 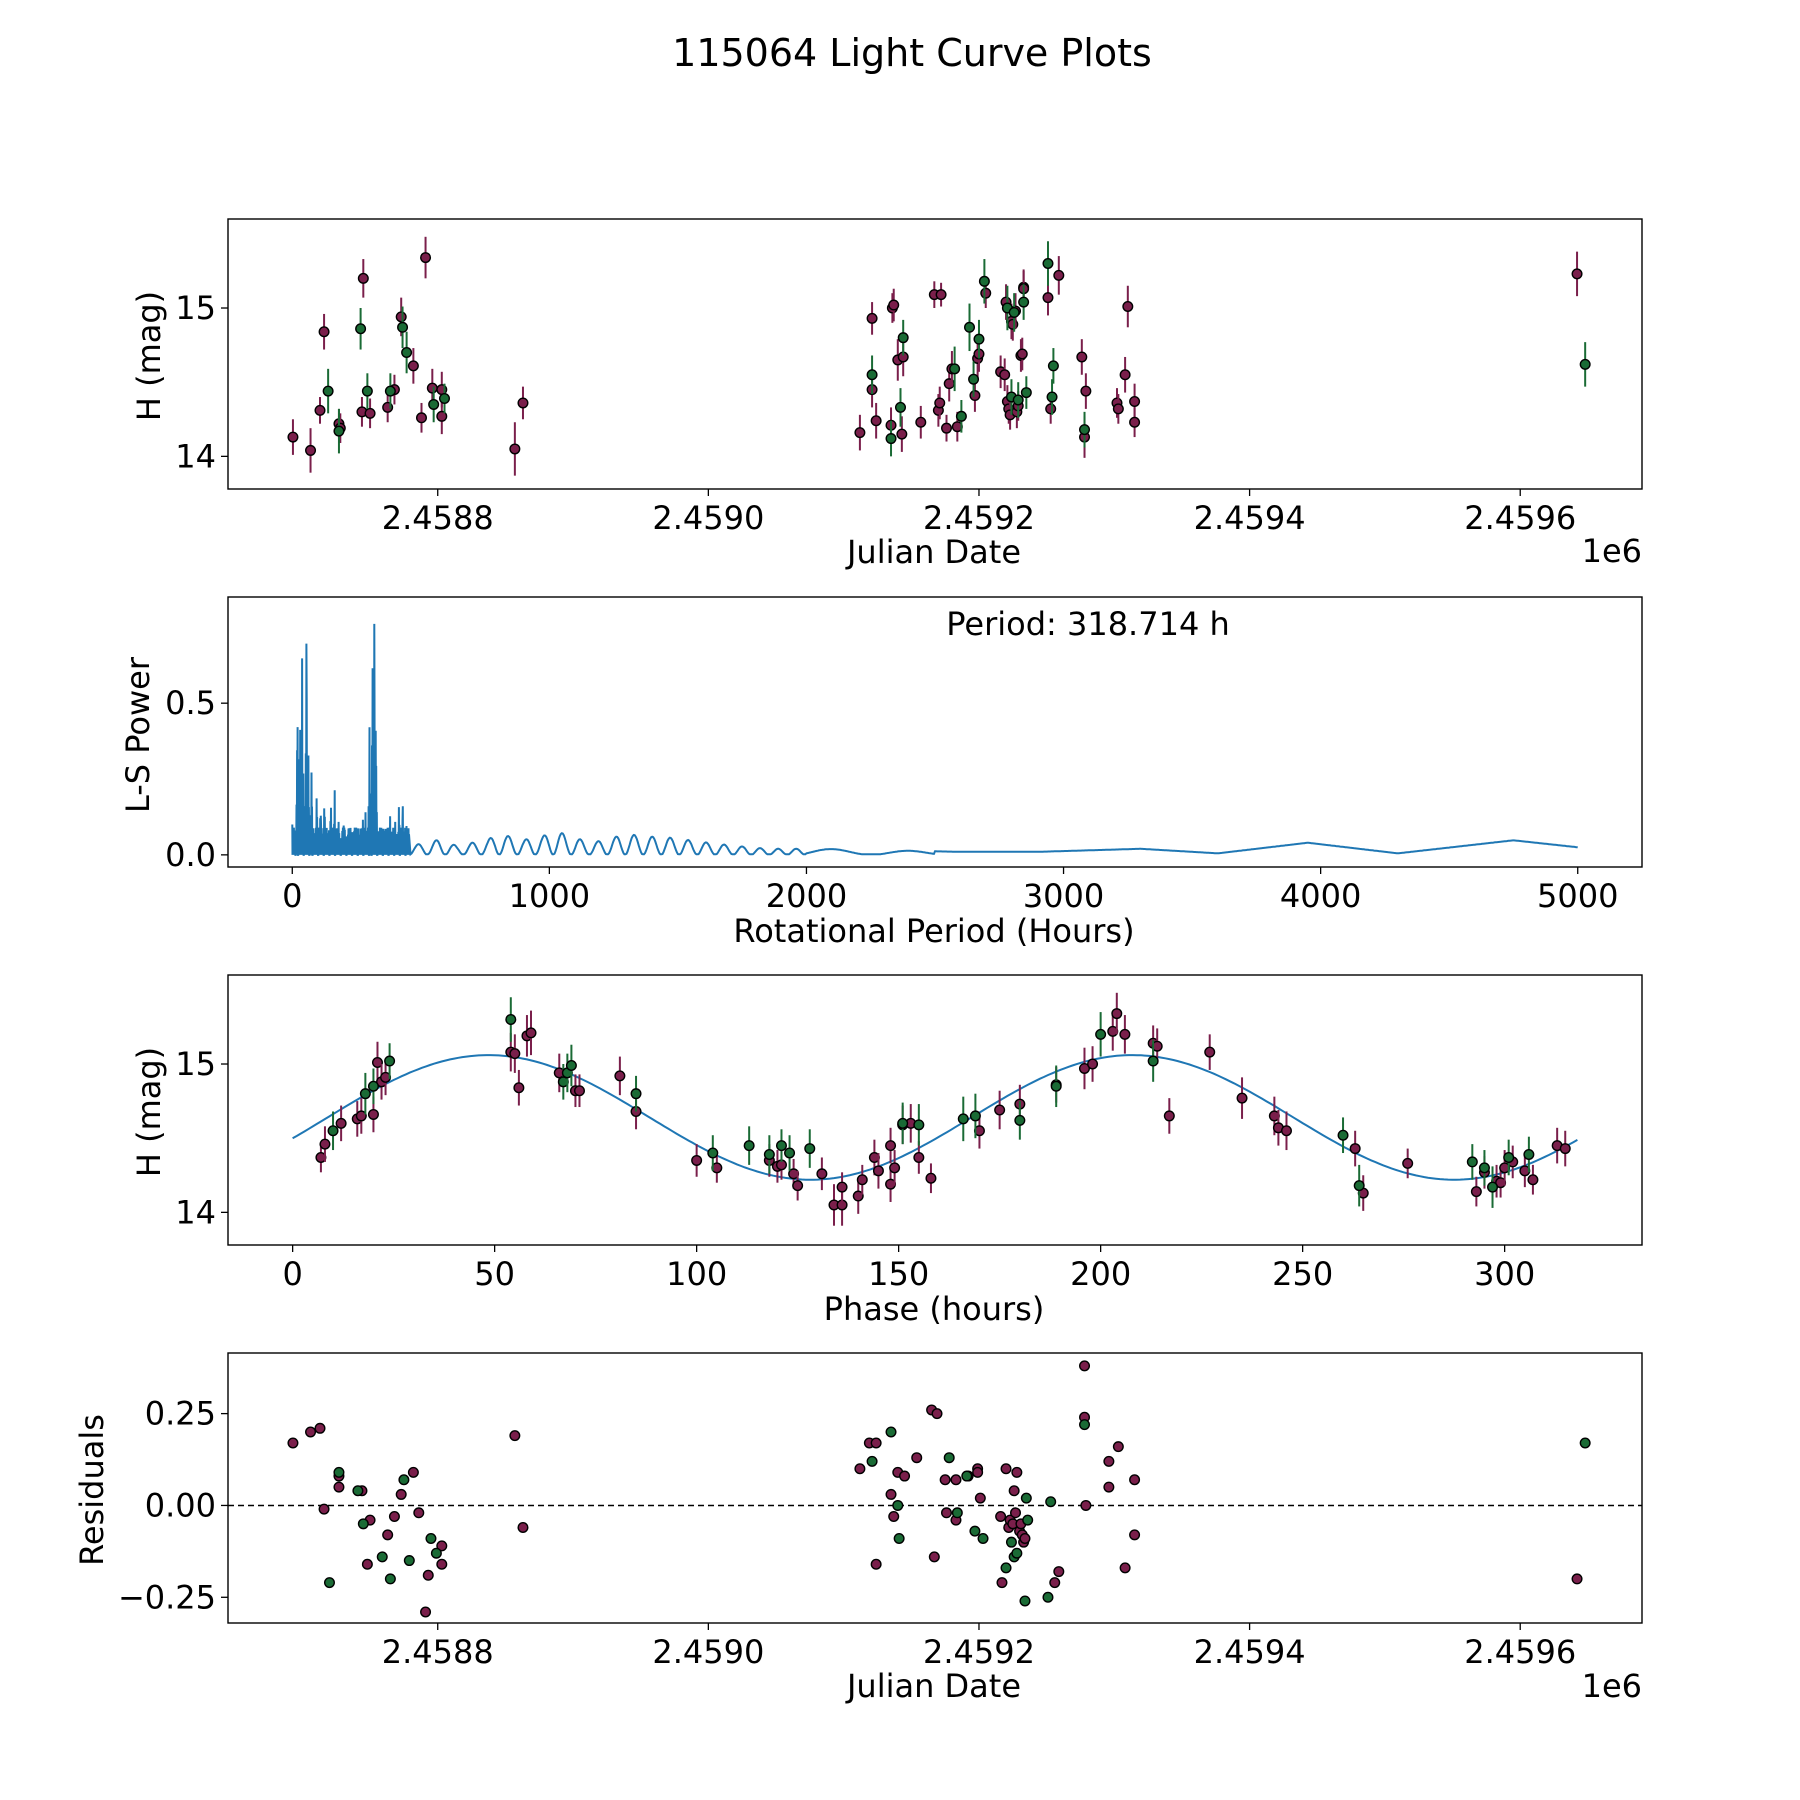 What do you see at coordinates (1612, 1686) in the screenshot?
I see `residuals-offset-label: 1e6` at bounding box center [1612, 1686].